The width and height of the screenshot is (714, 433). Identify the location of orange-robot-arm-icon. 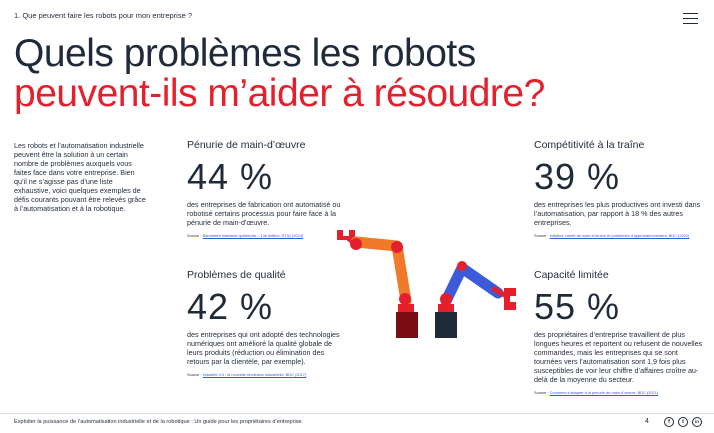
(377, 284).